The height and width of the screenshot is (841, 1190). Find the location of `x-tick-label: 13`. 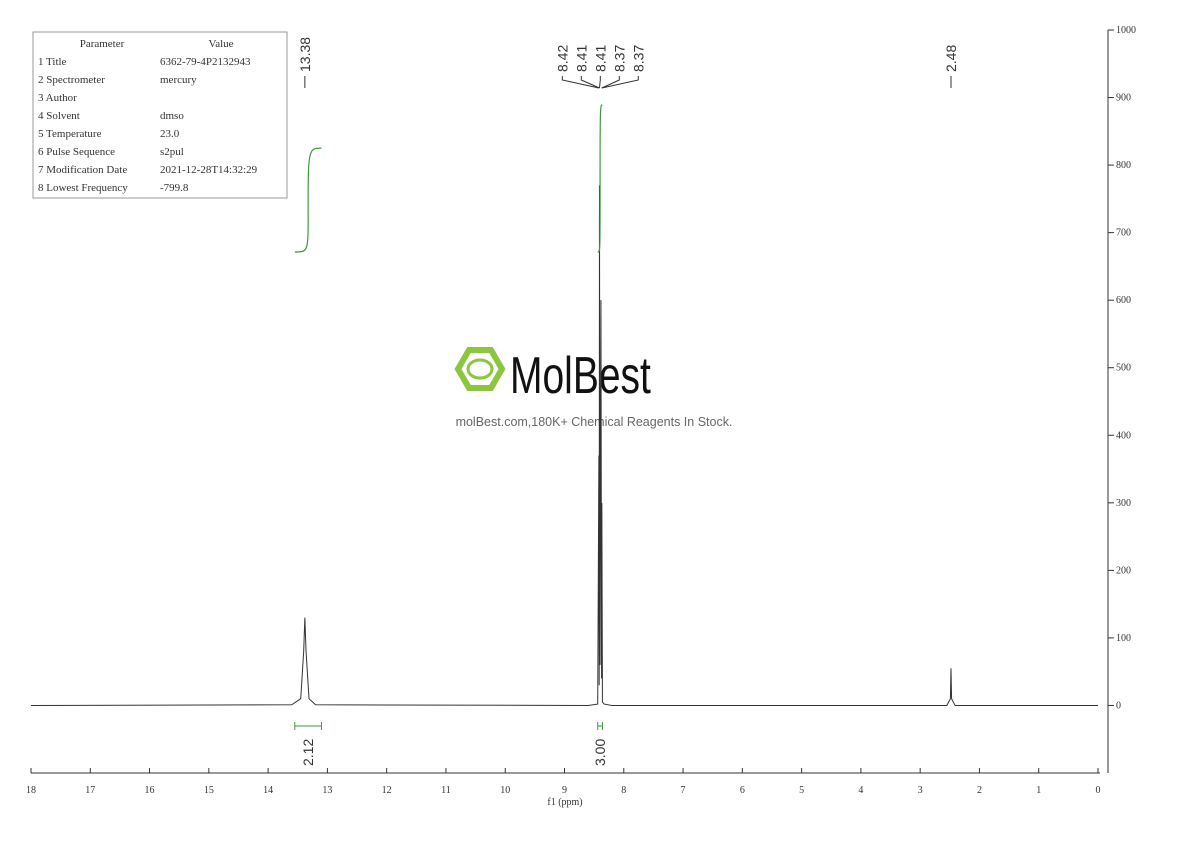

x-tick-label: 13 is located at coordinates (327, 790).